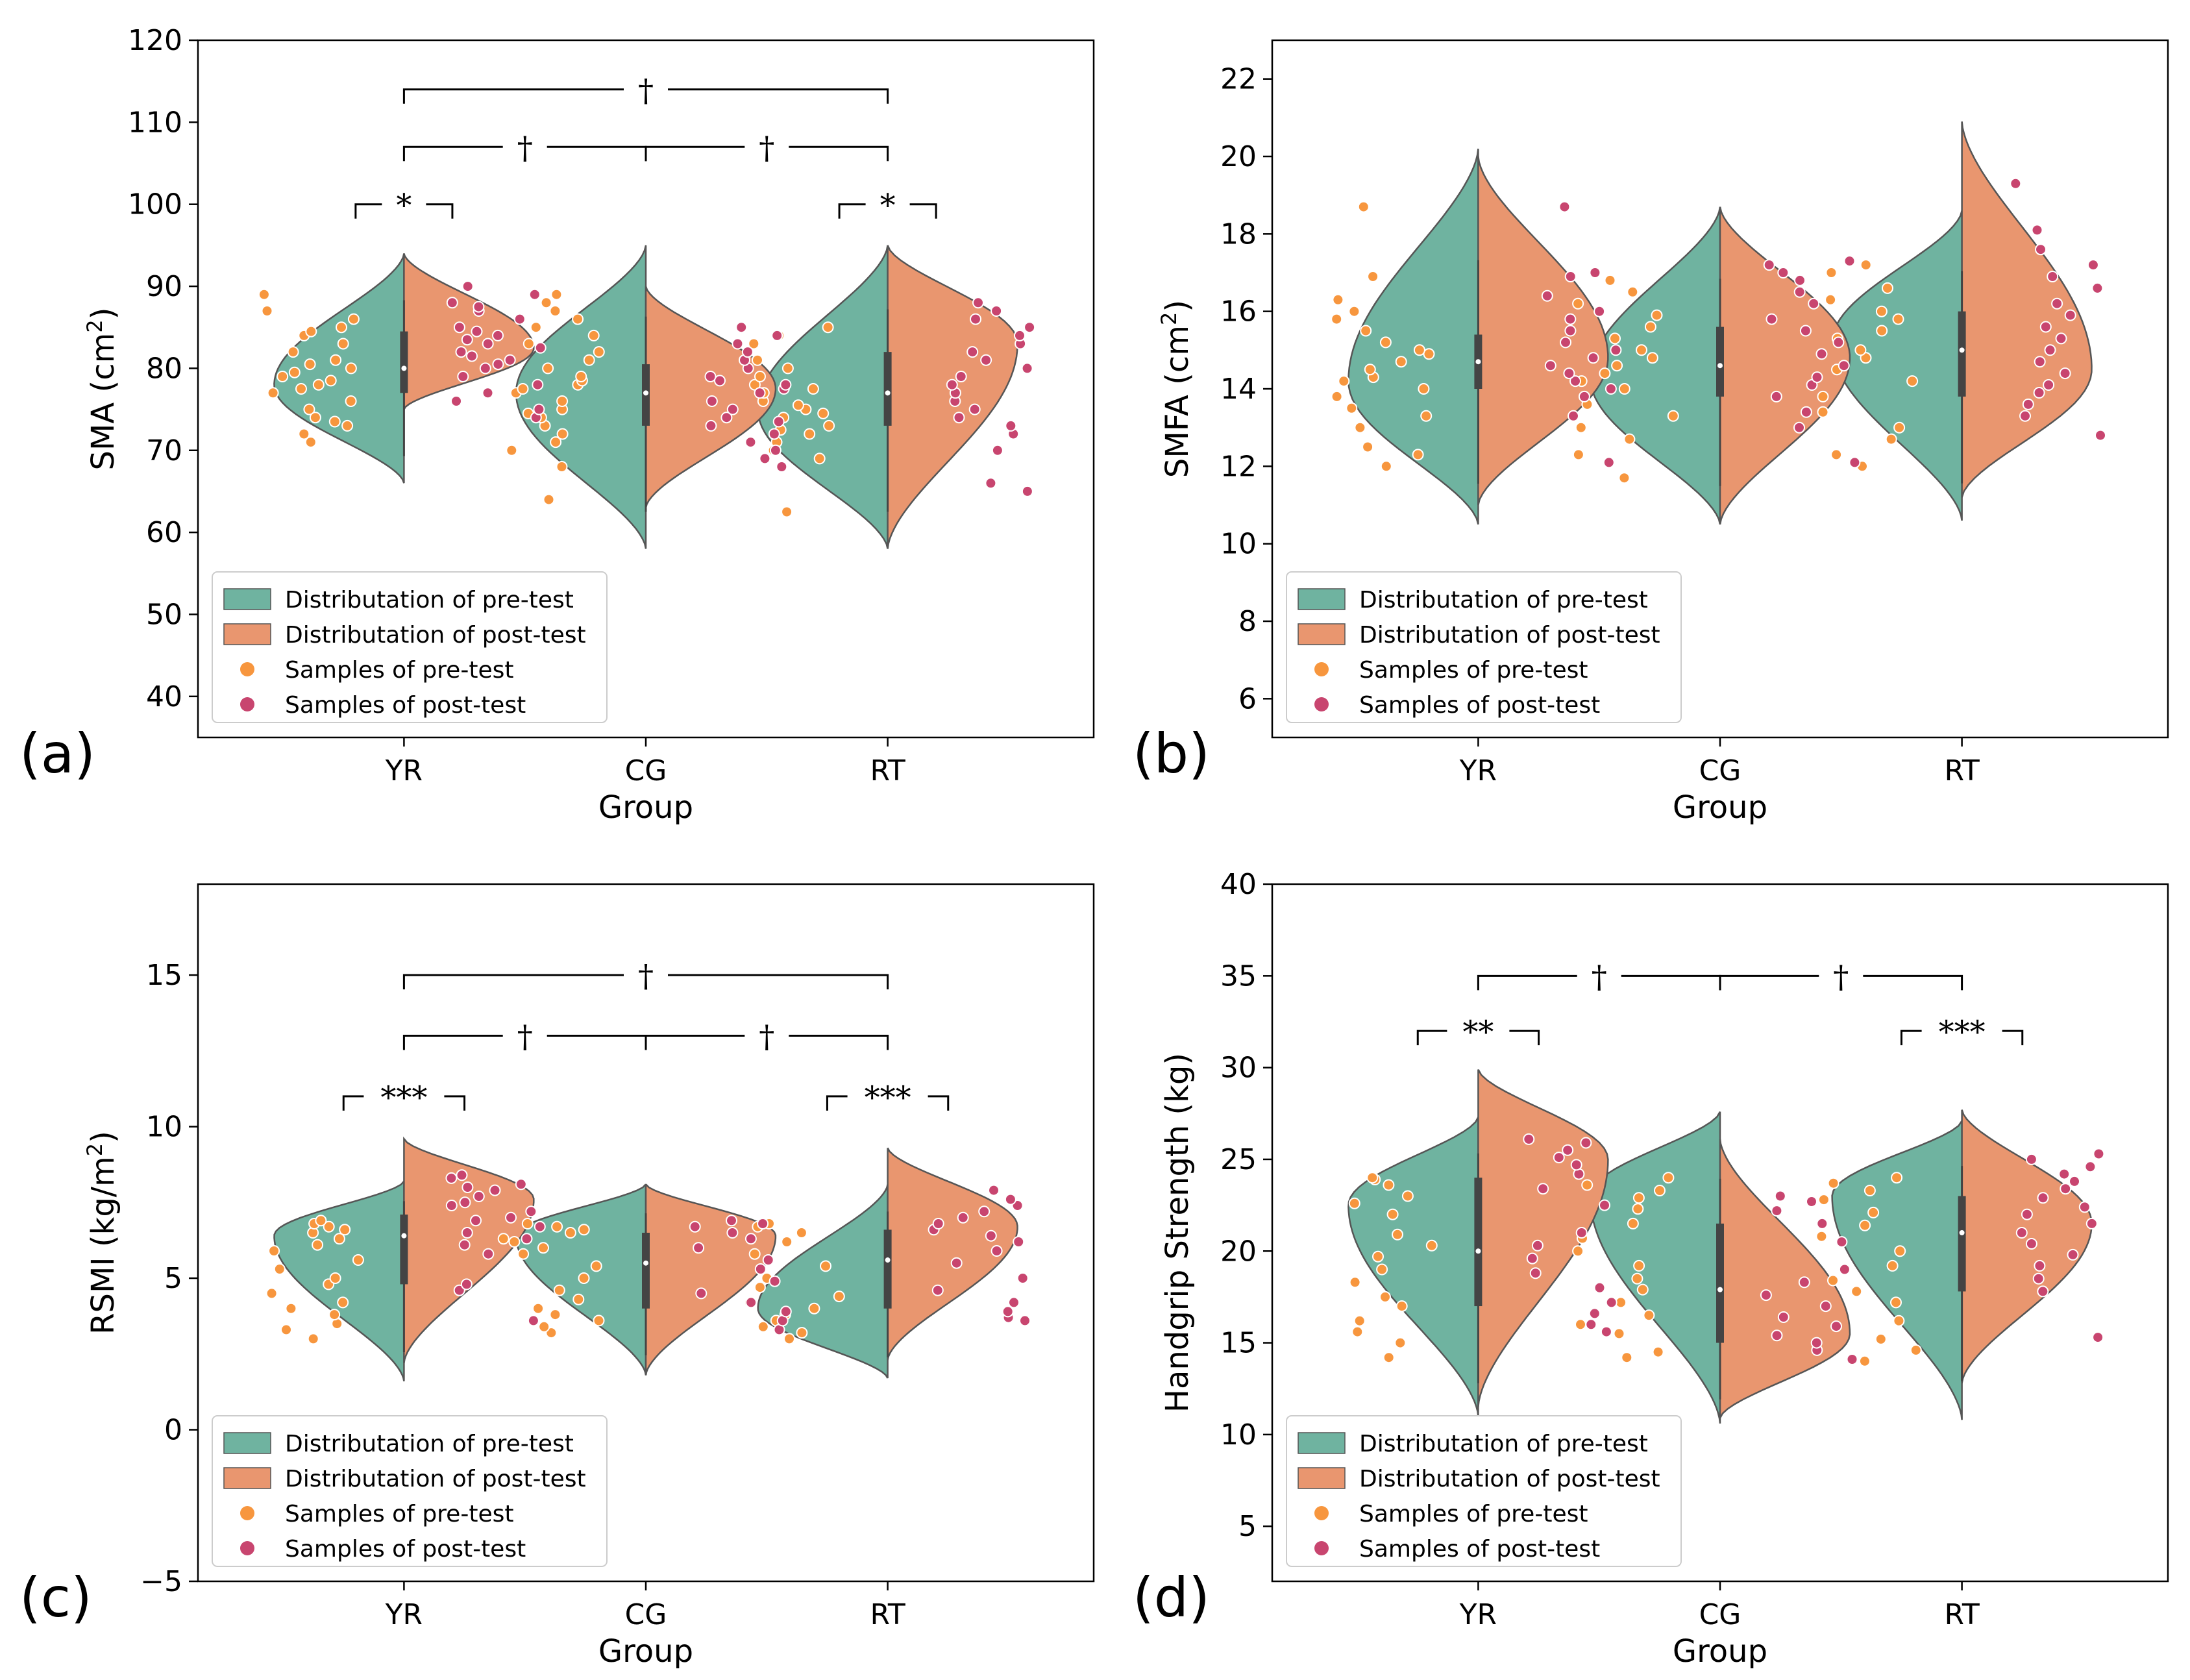 This screenshot has width=2190, height=1680. Describe the element at coordinates (404, 1098) in the screenshot. I see `significance-bracket: ***` at that location.